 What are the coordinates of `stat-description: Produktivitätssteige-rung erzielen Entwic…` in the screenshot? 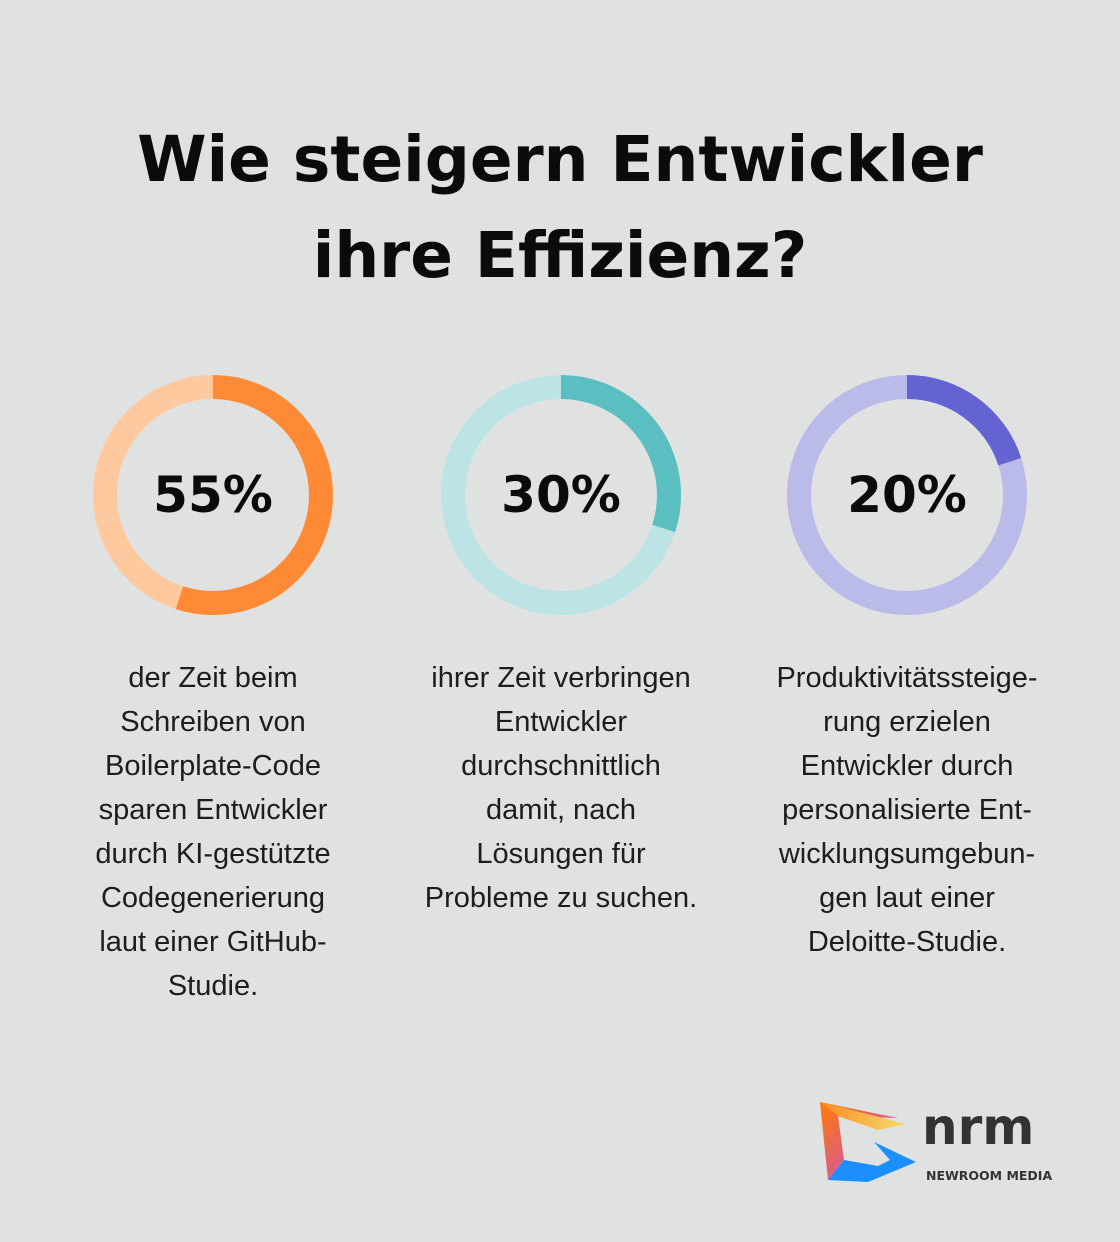 It's located at (907, 810).